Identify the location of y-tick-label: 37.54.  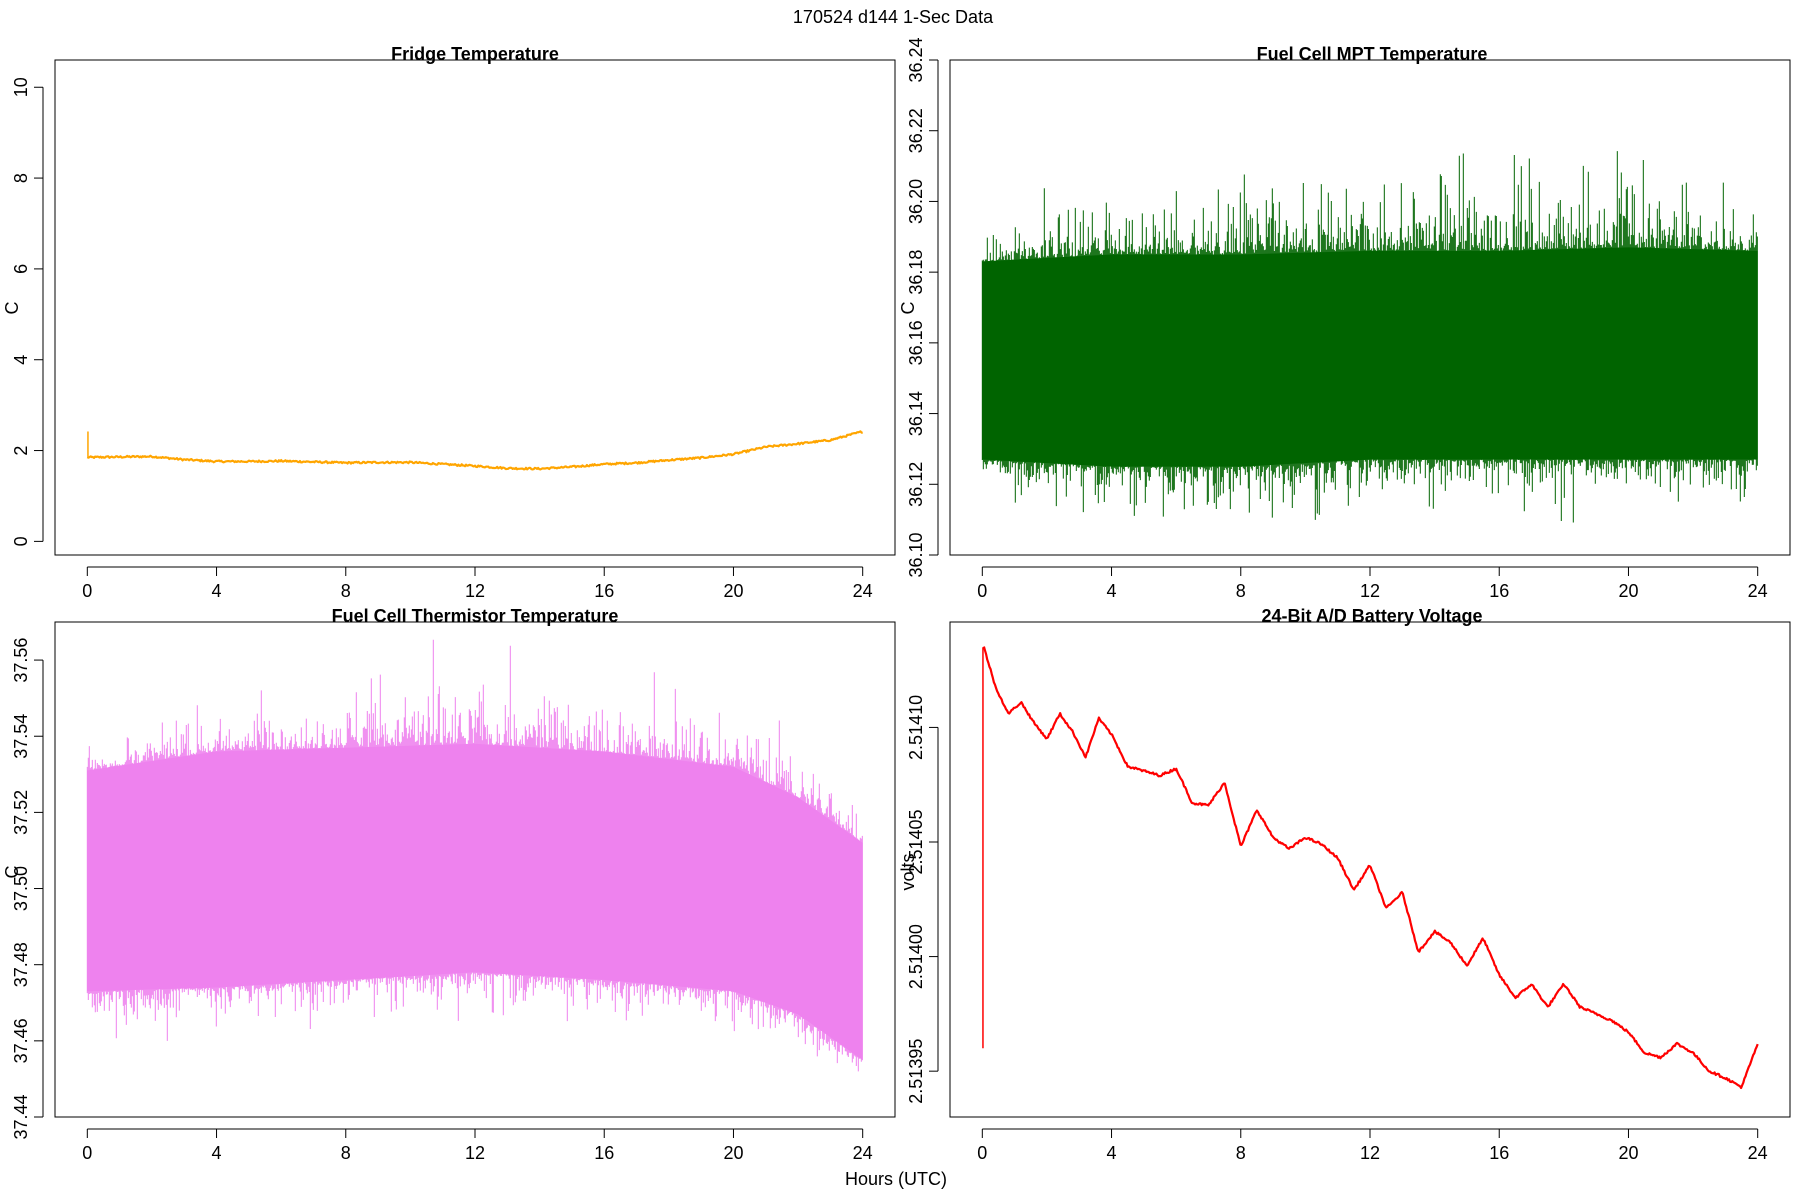
(21, 736).